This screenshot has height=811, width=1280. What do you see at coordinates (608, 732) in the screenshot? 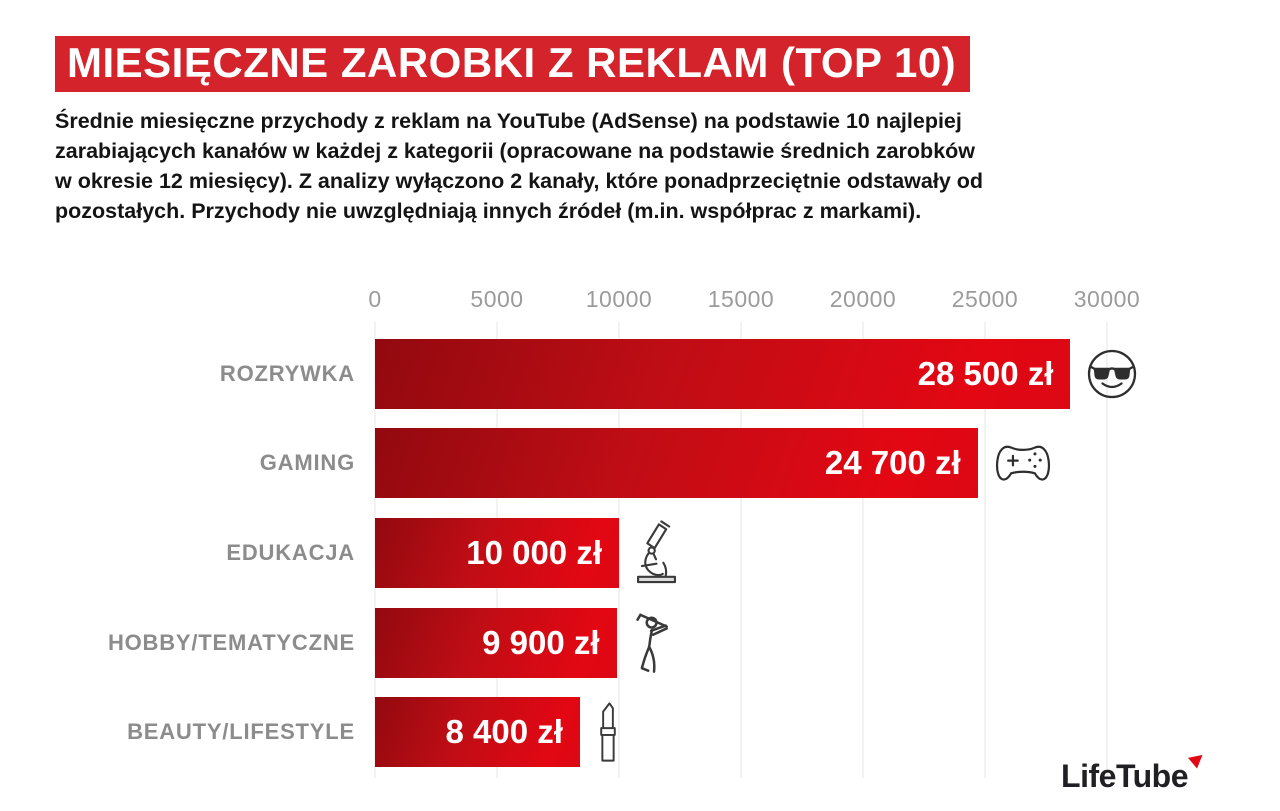
I see `lipstick-icon` at bounding box center [608, 732].